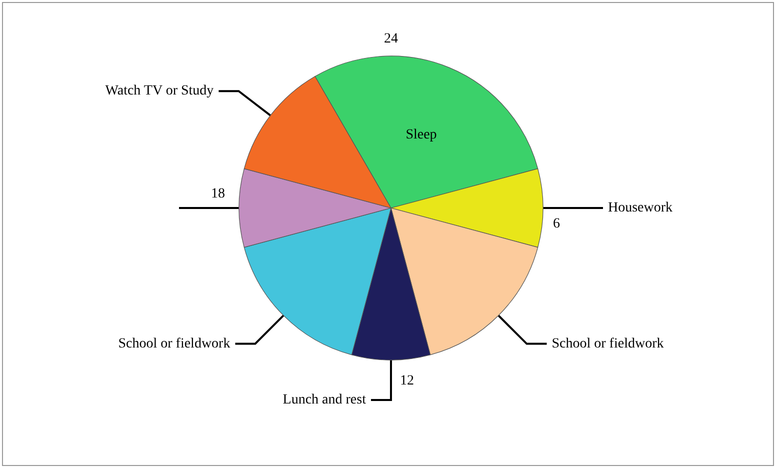 This screenshot has width=778, height=468. What do you see at coordinates (218, 194) in the screenshot?
I see `text: 18` at bounding box center [218, 194].